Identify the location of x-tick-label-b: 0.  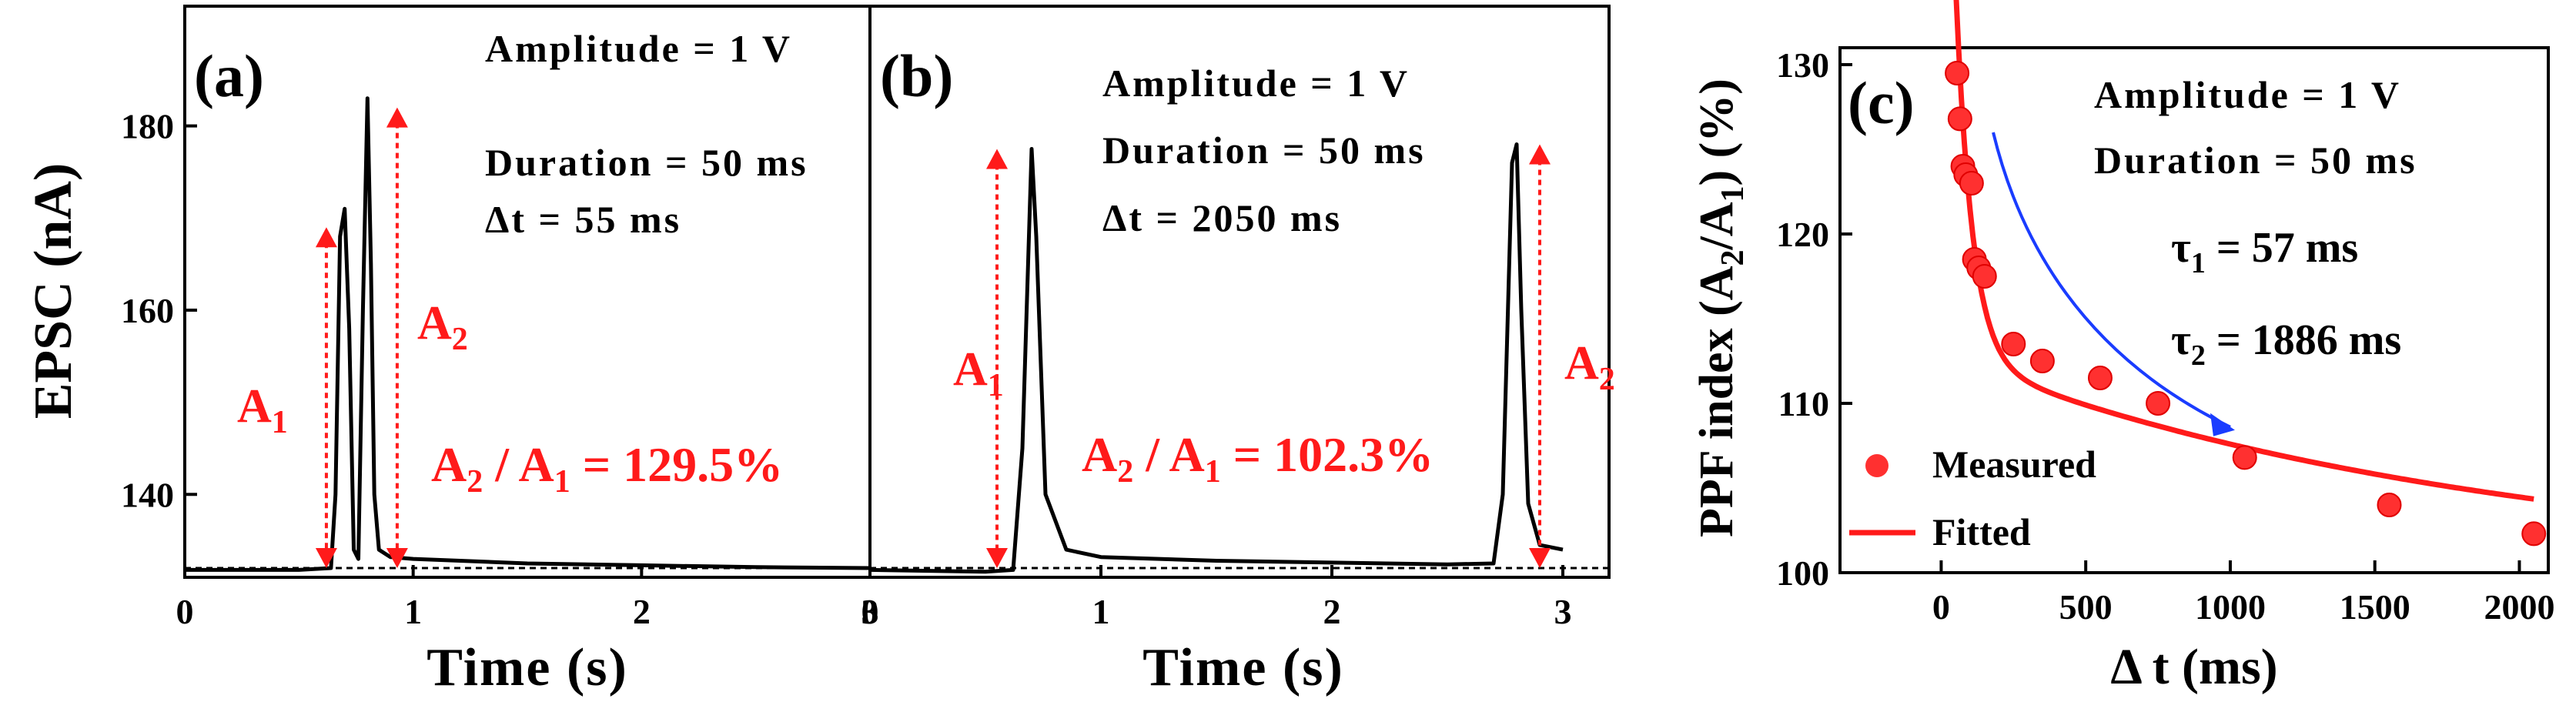
(870, 612).